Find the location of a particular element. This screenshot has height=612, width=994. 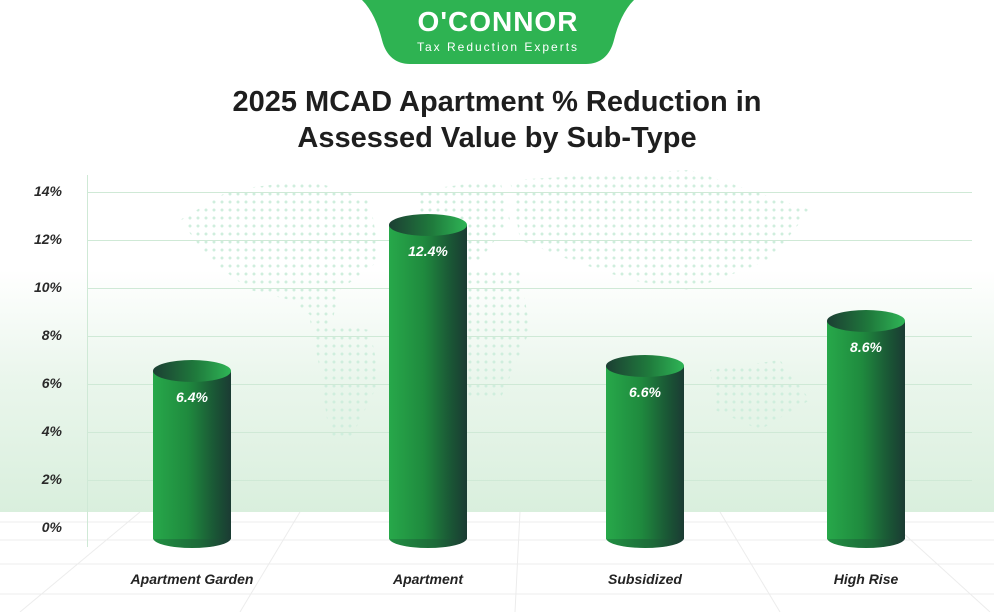

y-tick-label: 2% is located at coordinates (51, 479).